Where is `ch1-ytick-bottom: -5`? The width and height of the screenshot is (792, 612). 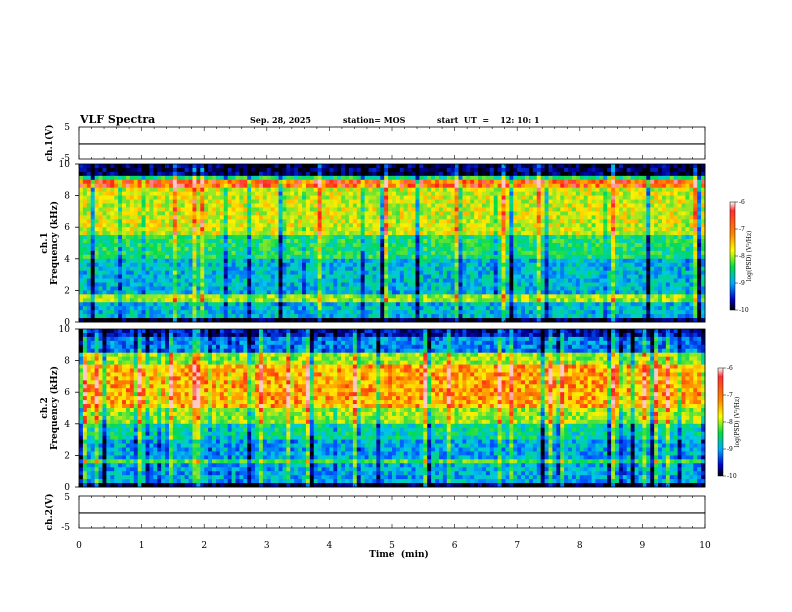 ch1-ytick-bottom: -5 is located at coordinates (65, 159).